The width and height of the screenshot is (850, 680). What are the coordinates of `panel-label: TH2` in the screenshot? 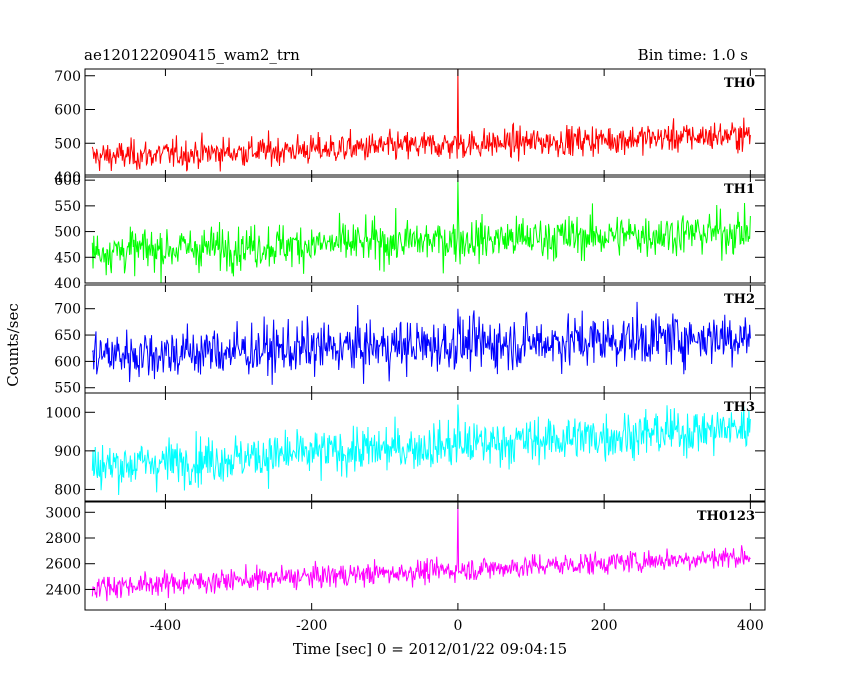 It's located at (739, 299).